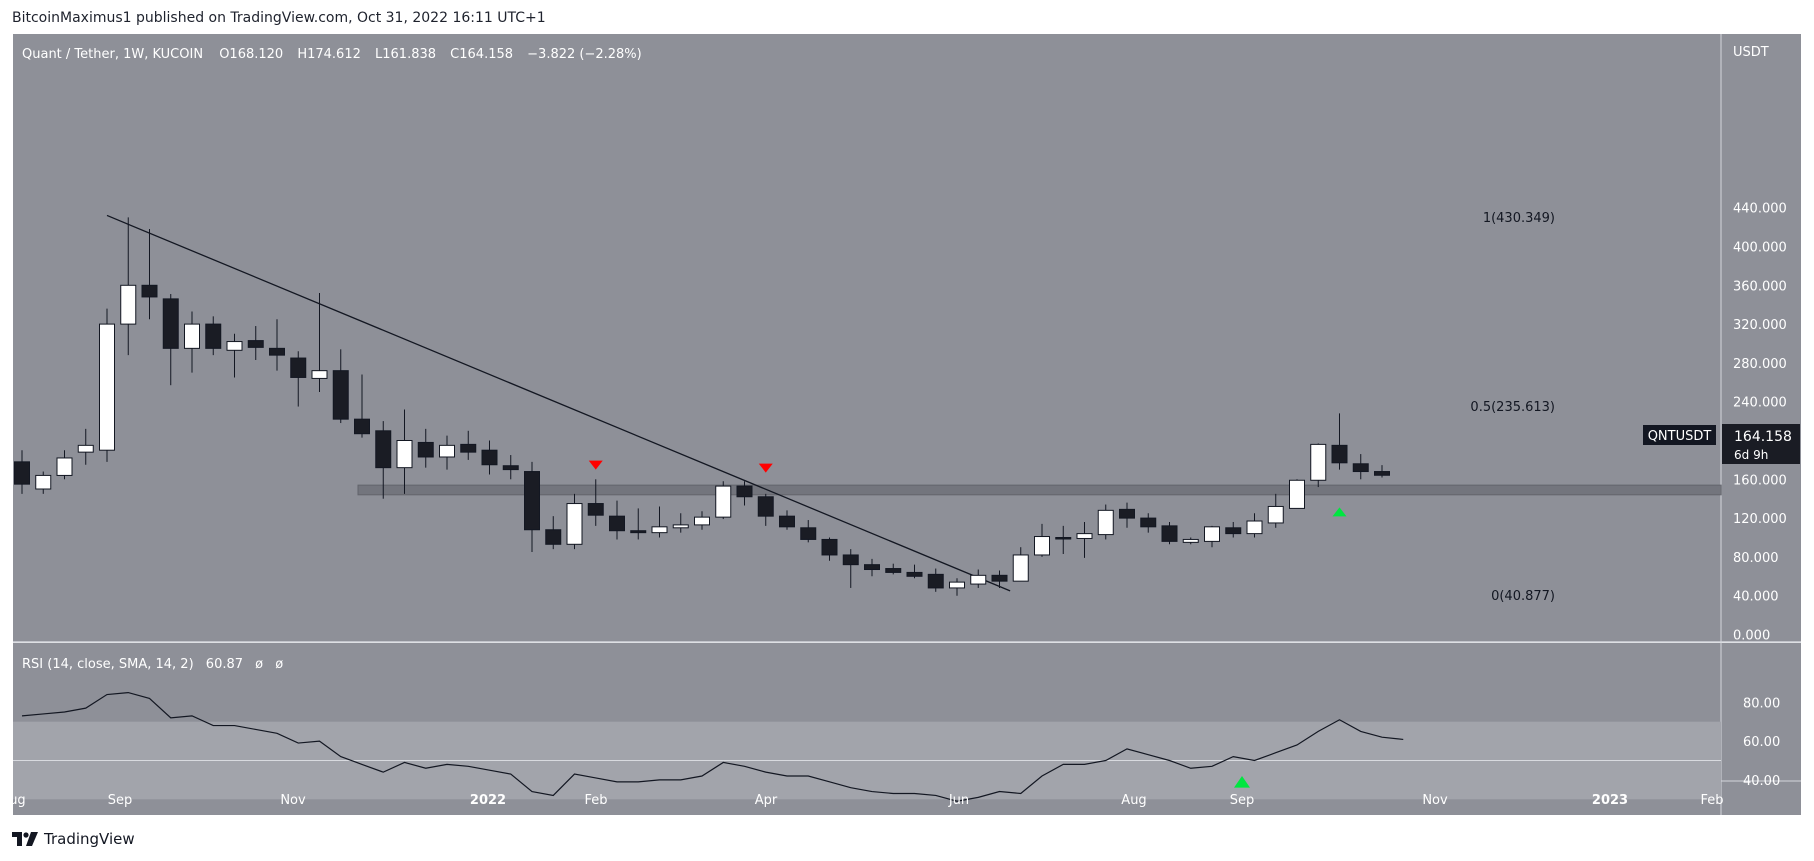 This screenshot has width=1814, height=861. What do you see at coordinates (120, 800) in the screenshot?
I see `time-axis-label: Sep` at bounding box center [120, 800].